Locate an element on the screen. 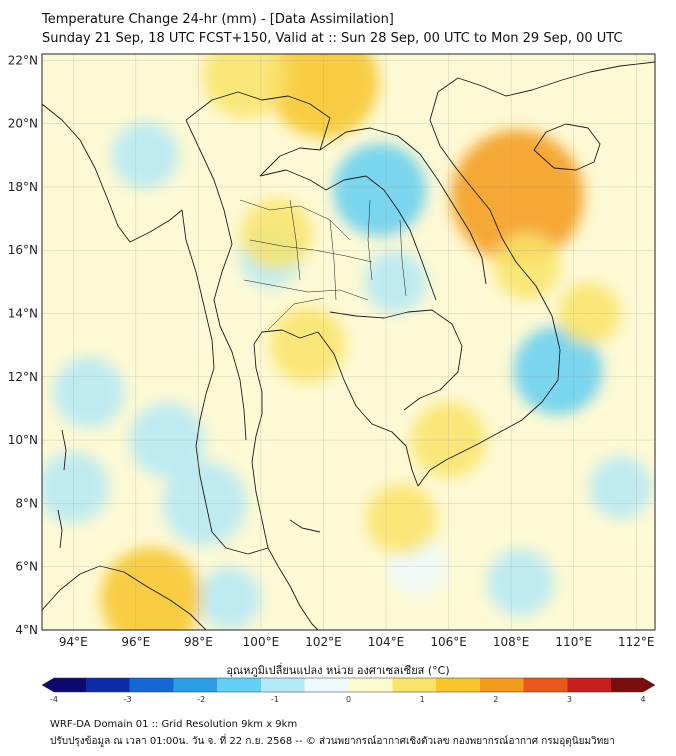 This screenshot has height=756, width=676. colorbar-tick-label: -2 is located at coordinates (201, 699).